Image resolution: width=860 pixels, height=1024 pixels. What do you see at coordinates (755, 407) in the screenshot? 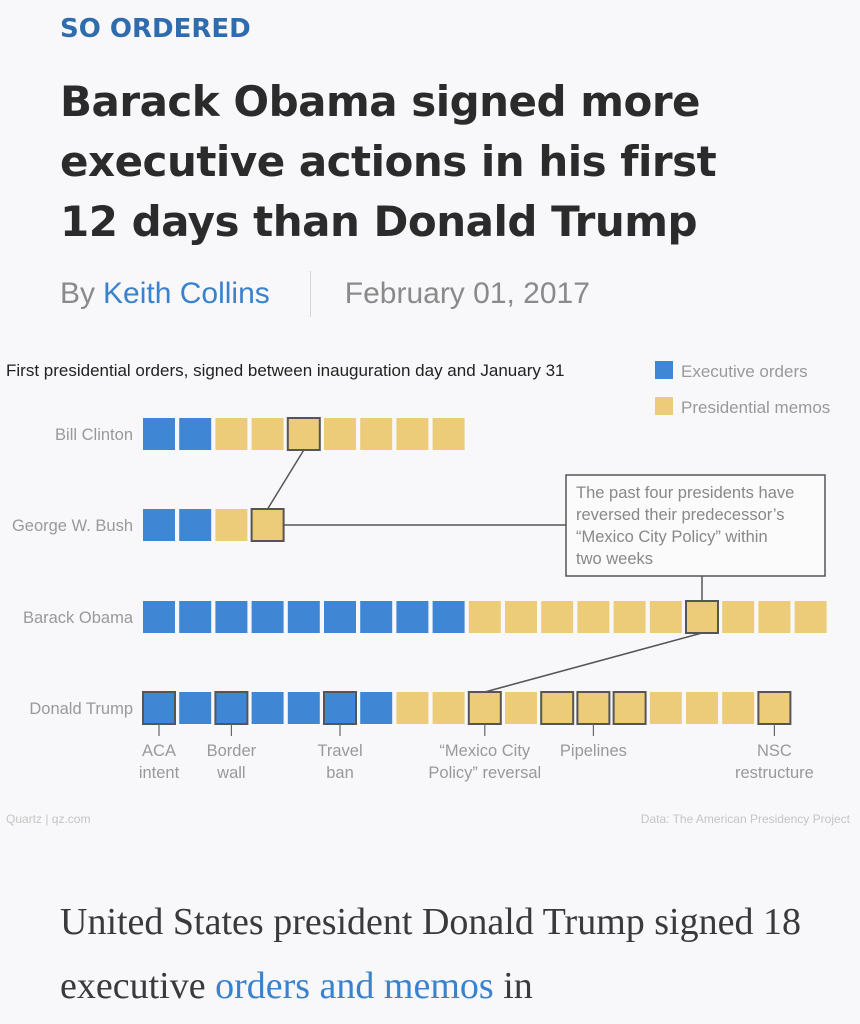
I see `legend-label-memo: Presidential memos` at bounding box center [755, 407].